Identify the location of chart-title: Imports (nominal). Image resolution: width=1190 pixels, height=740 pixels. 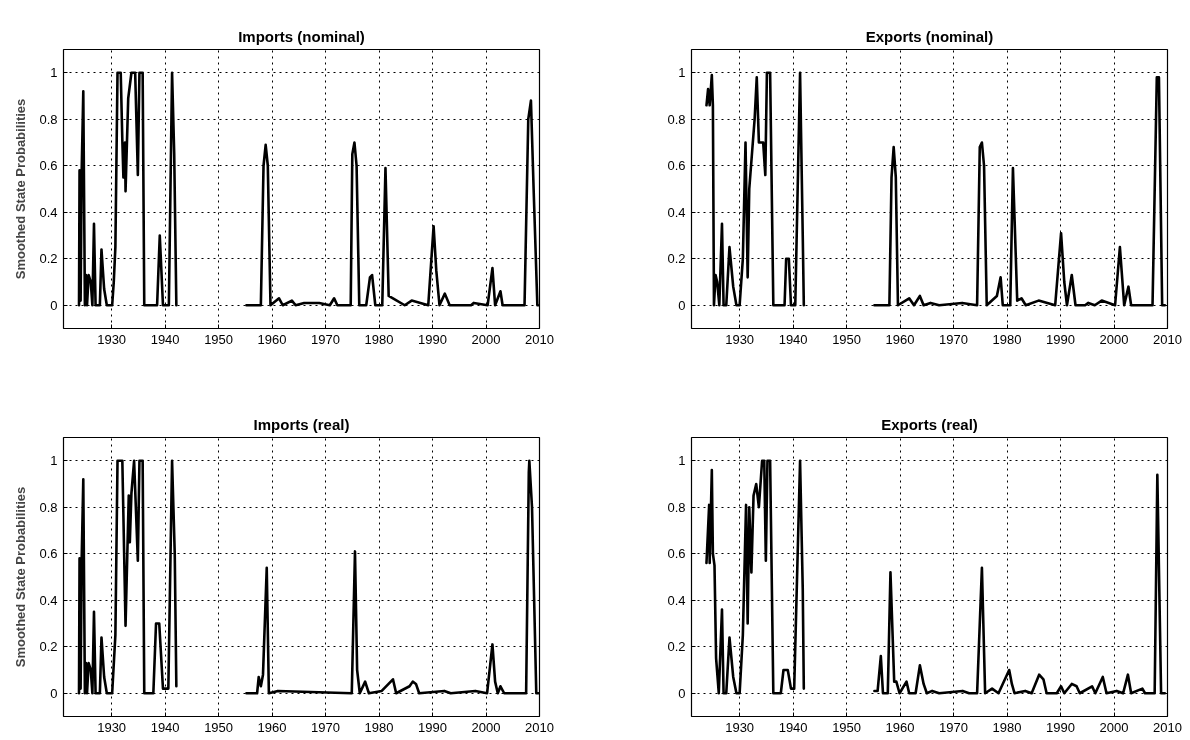
(301, 36).